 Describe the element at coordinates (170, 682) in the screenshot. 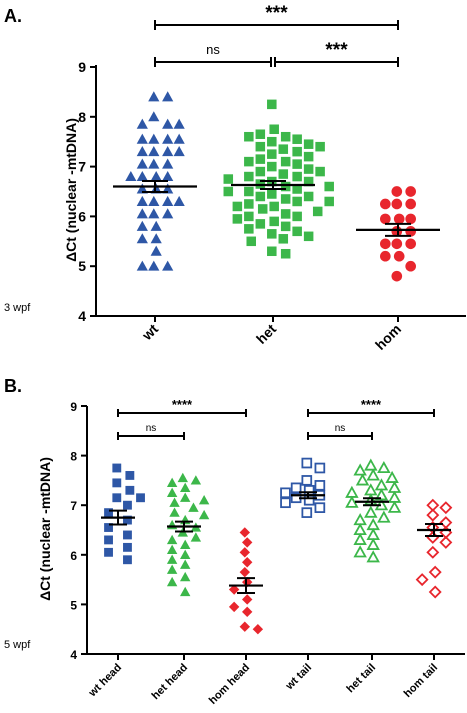

I see `b-x-tick-label-het-head: het head` at that location.